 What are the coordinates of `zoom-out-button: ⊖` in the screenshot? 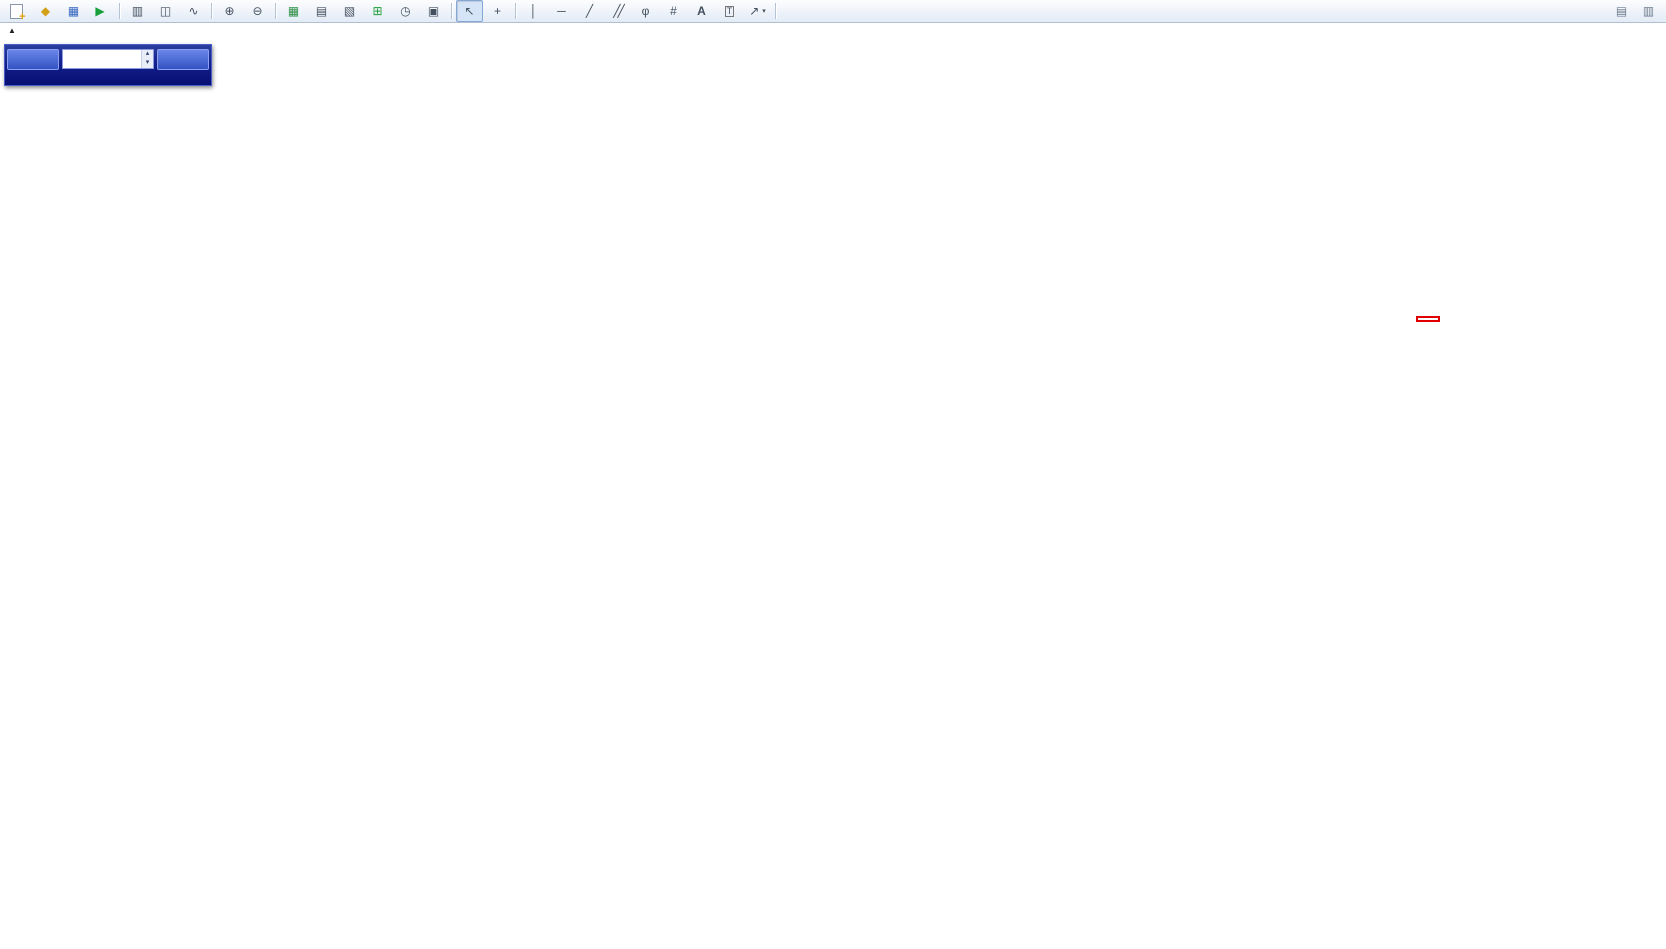 It's located at (257, 11).